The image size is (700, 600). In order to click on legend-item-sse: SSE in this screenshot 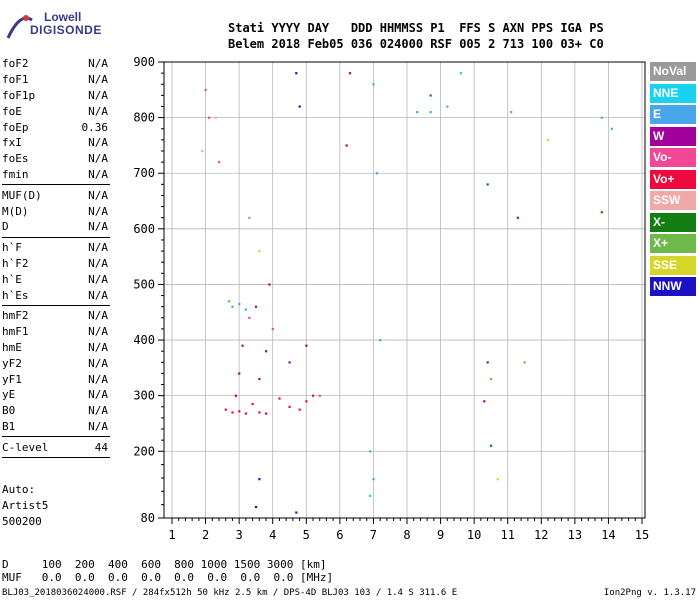, I will do `click(673, 265)`.